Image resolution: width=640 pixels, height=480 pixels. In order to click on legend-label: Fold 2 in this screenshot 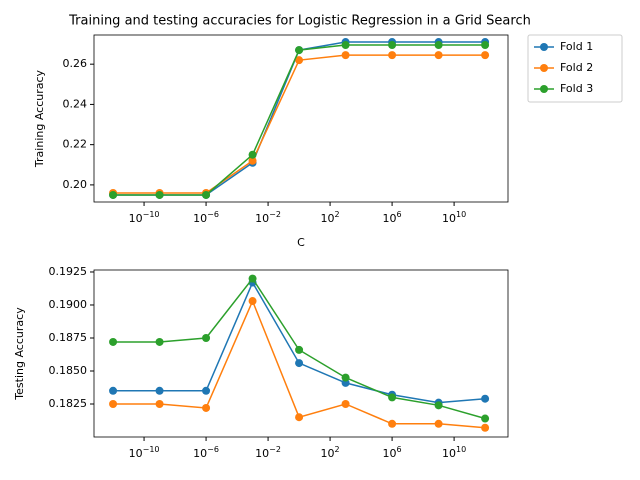, I will do `click(576, 67)`.